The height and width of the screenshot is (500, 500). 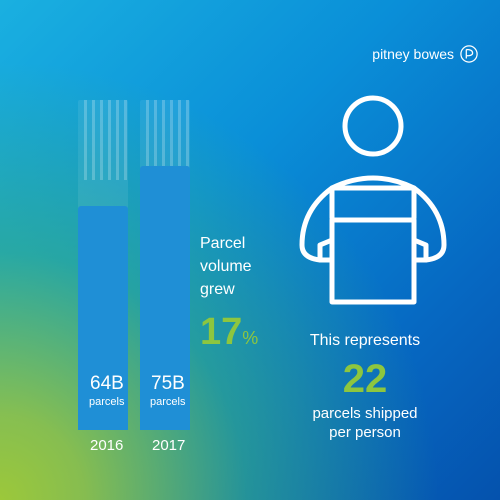 I want to click on per-person-value: 22, so click(x=365, y=379).